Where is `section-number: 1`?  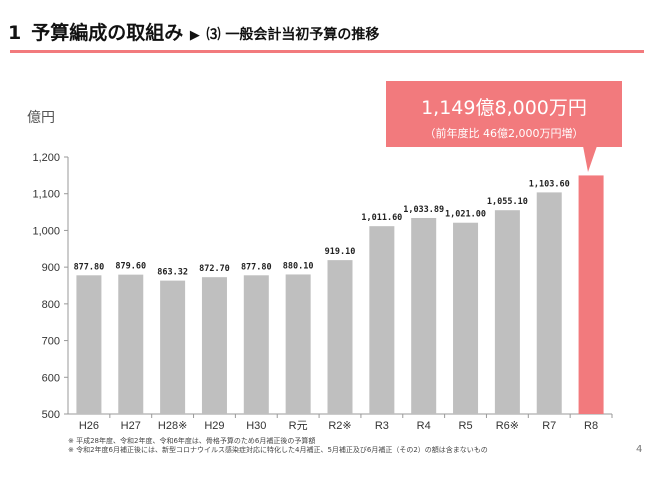
section-number: 1 is located at coordinates (15, 33).